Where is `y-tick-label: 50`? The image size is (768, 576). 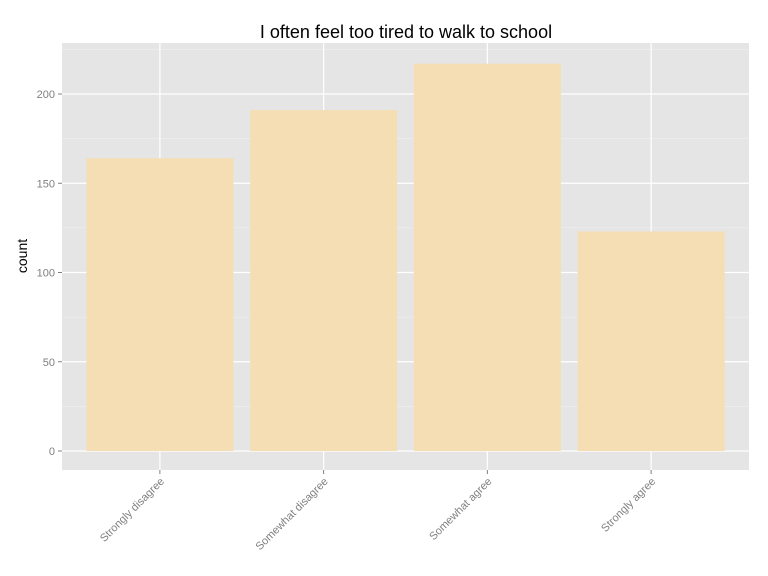 y-tick-label: 50 is located at coordinates (49, 363).